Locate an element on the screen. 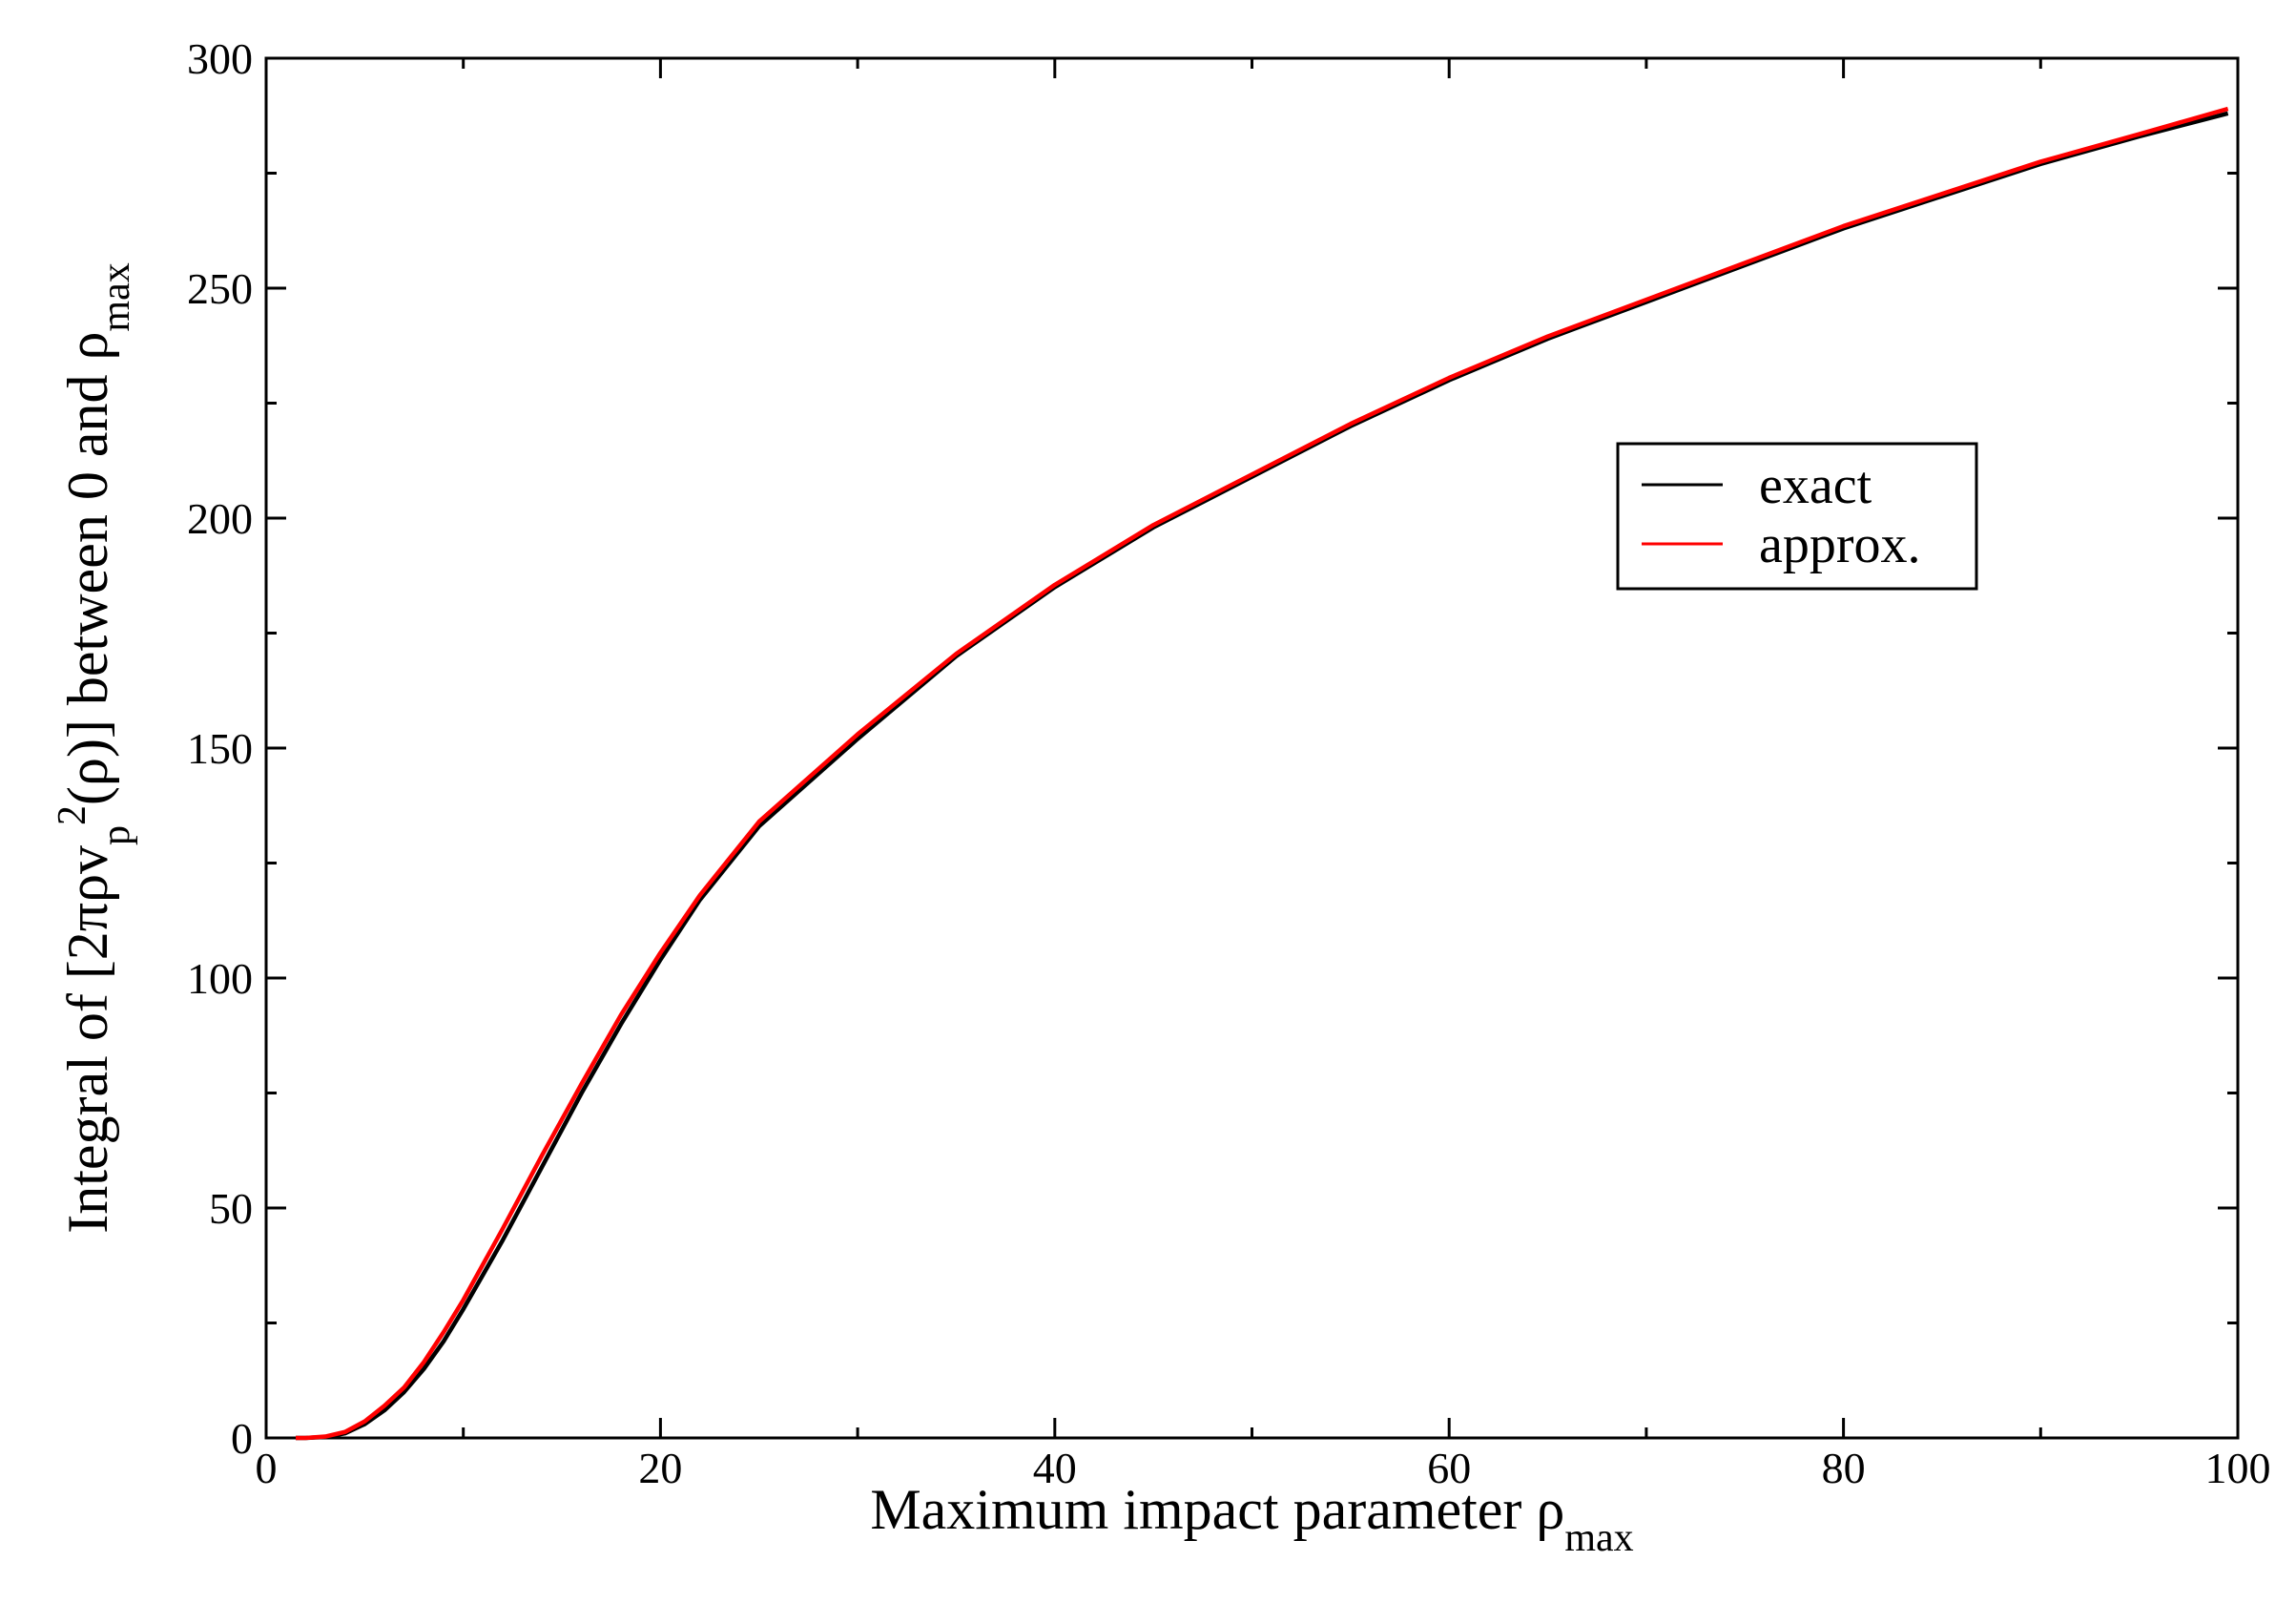 The height and width of the screenshot is (1624, 2296). x-tick-label: 40 is located at coordinates (1055, 1468).